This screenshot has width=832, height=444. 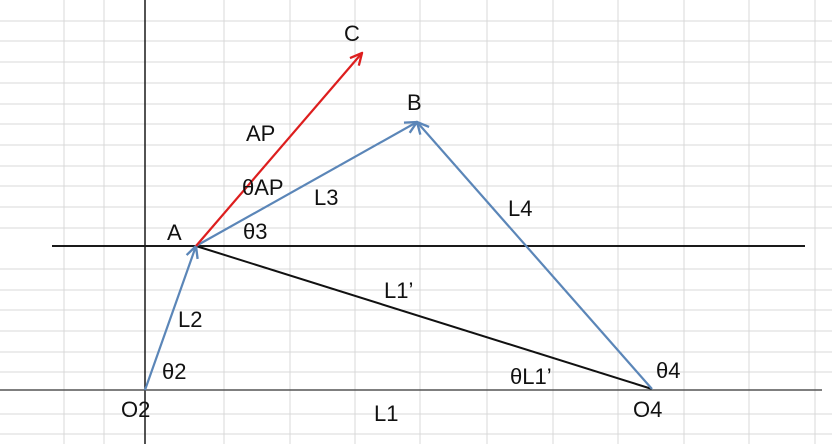 I want to click on point-label-b: B, so click(x=414, y=102).